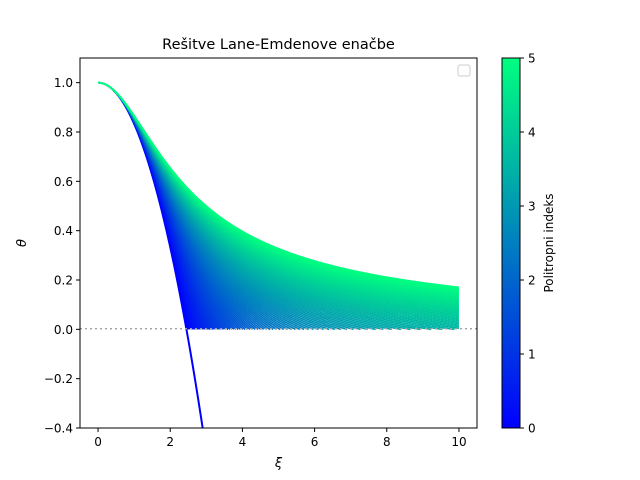 The height and width of the screenshot is (480, 640). Describe the element at coordinates (63, 182) in the screenshot. I see `y-tick-label: 0.6` at that location.